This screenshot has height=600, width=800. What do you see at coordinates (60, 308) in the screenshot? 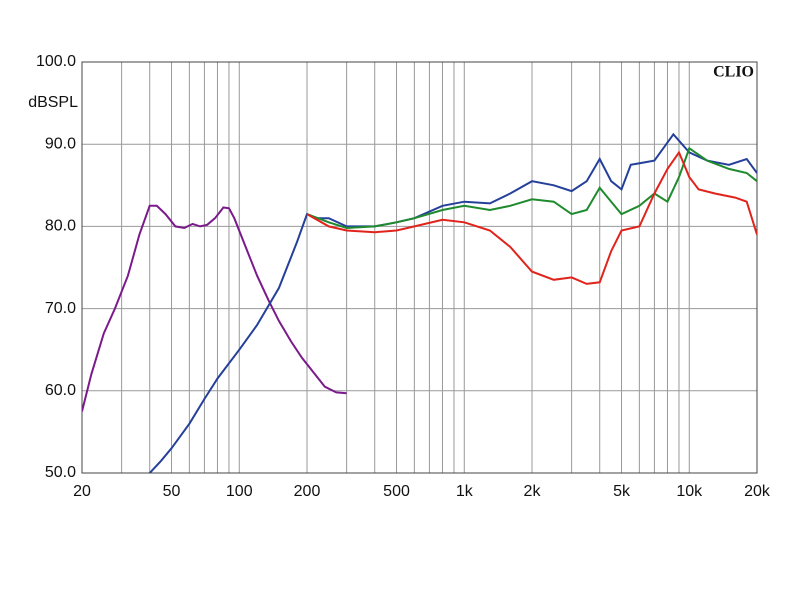
I see `y-tick-label: 70.0` at bounding box center [60, 308].